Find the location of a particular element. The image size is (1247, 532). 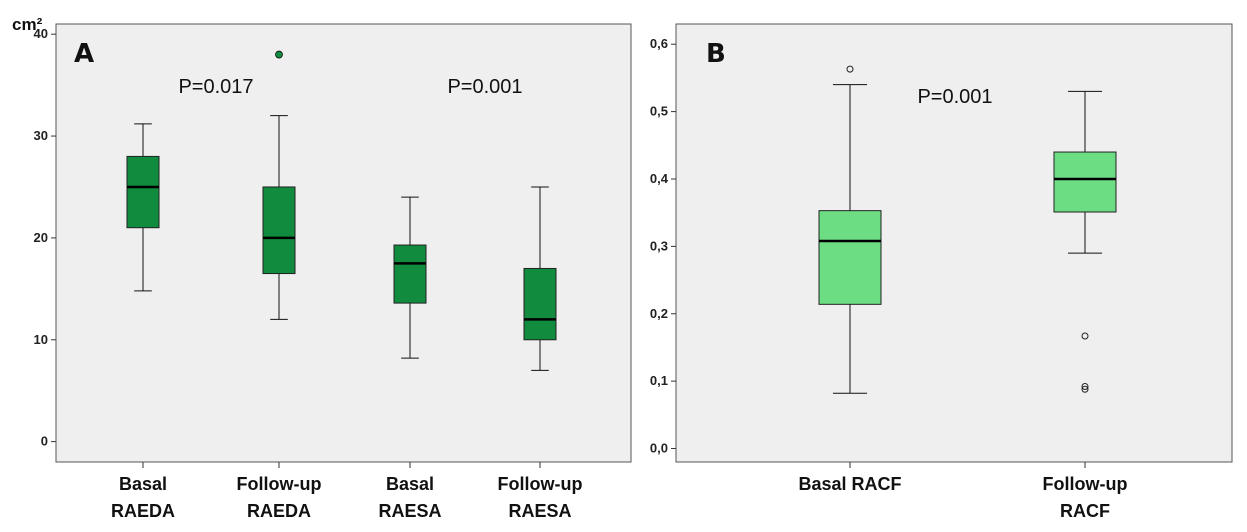

x-category-label: RACF is located at coordinates (1085, 511).